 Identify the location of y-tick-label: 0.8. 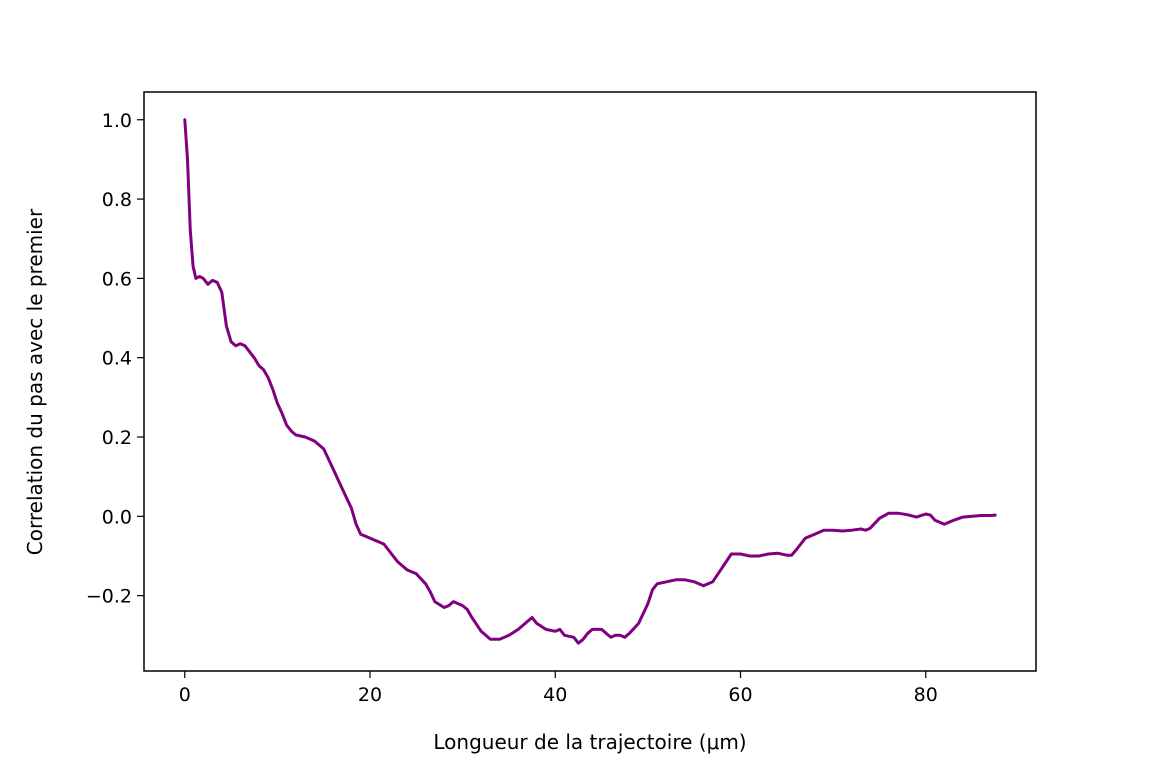
(117, 200).